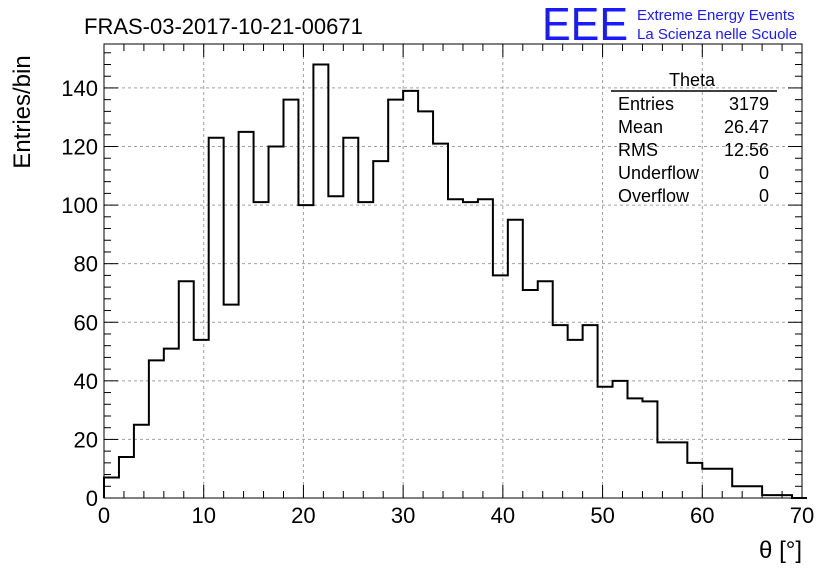 Image resolution: width=836 pixels, height=572 pixels. Describe the element at coordinates (780, 550) in the screenshot. I see `x-axis-label: θ [°]` at that location.